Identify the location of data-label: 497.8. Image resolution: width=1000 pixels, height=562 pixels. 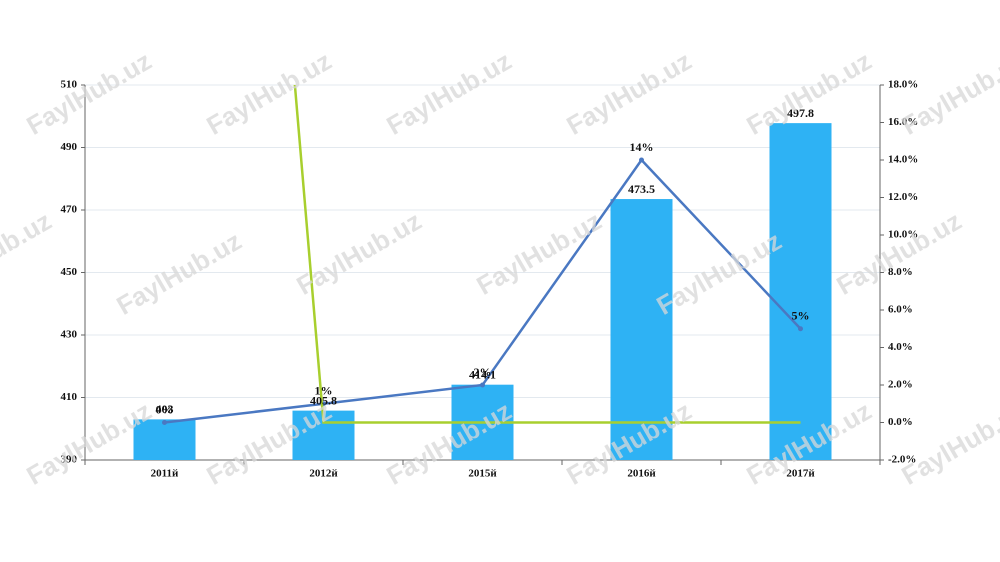
(800, 113).